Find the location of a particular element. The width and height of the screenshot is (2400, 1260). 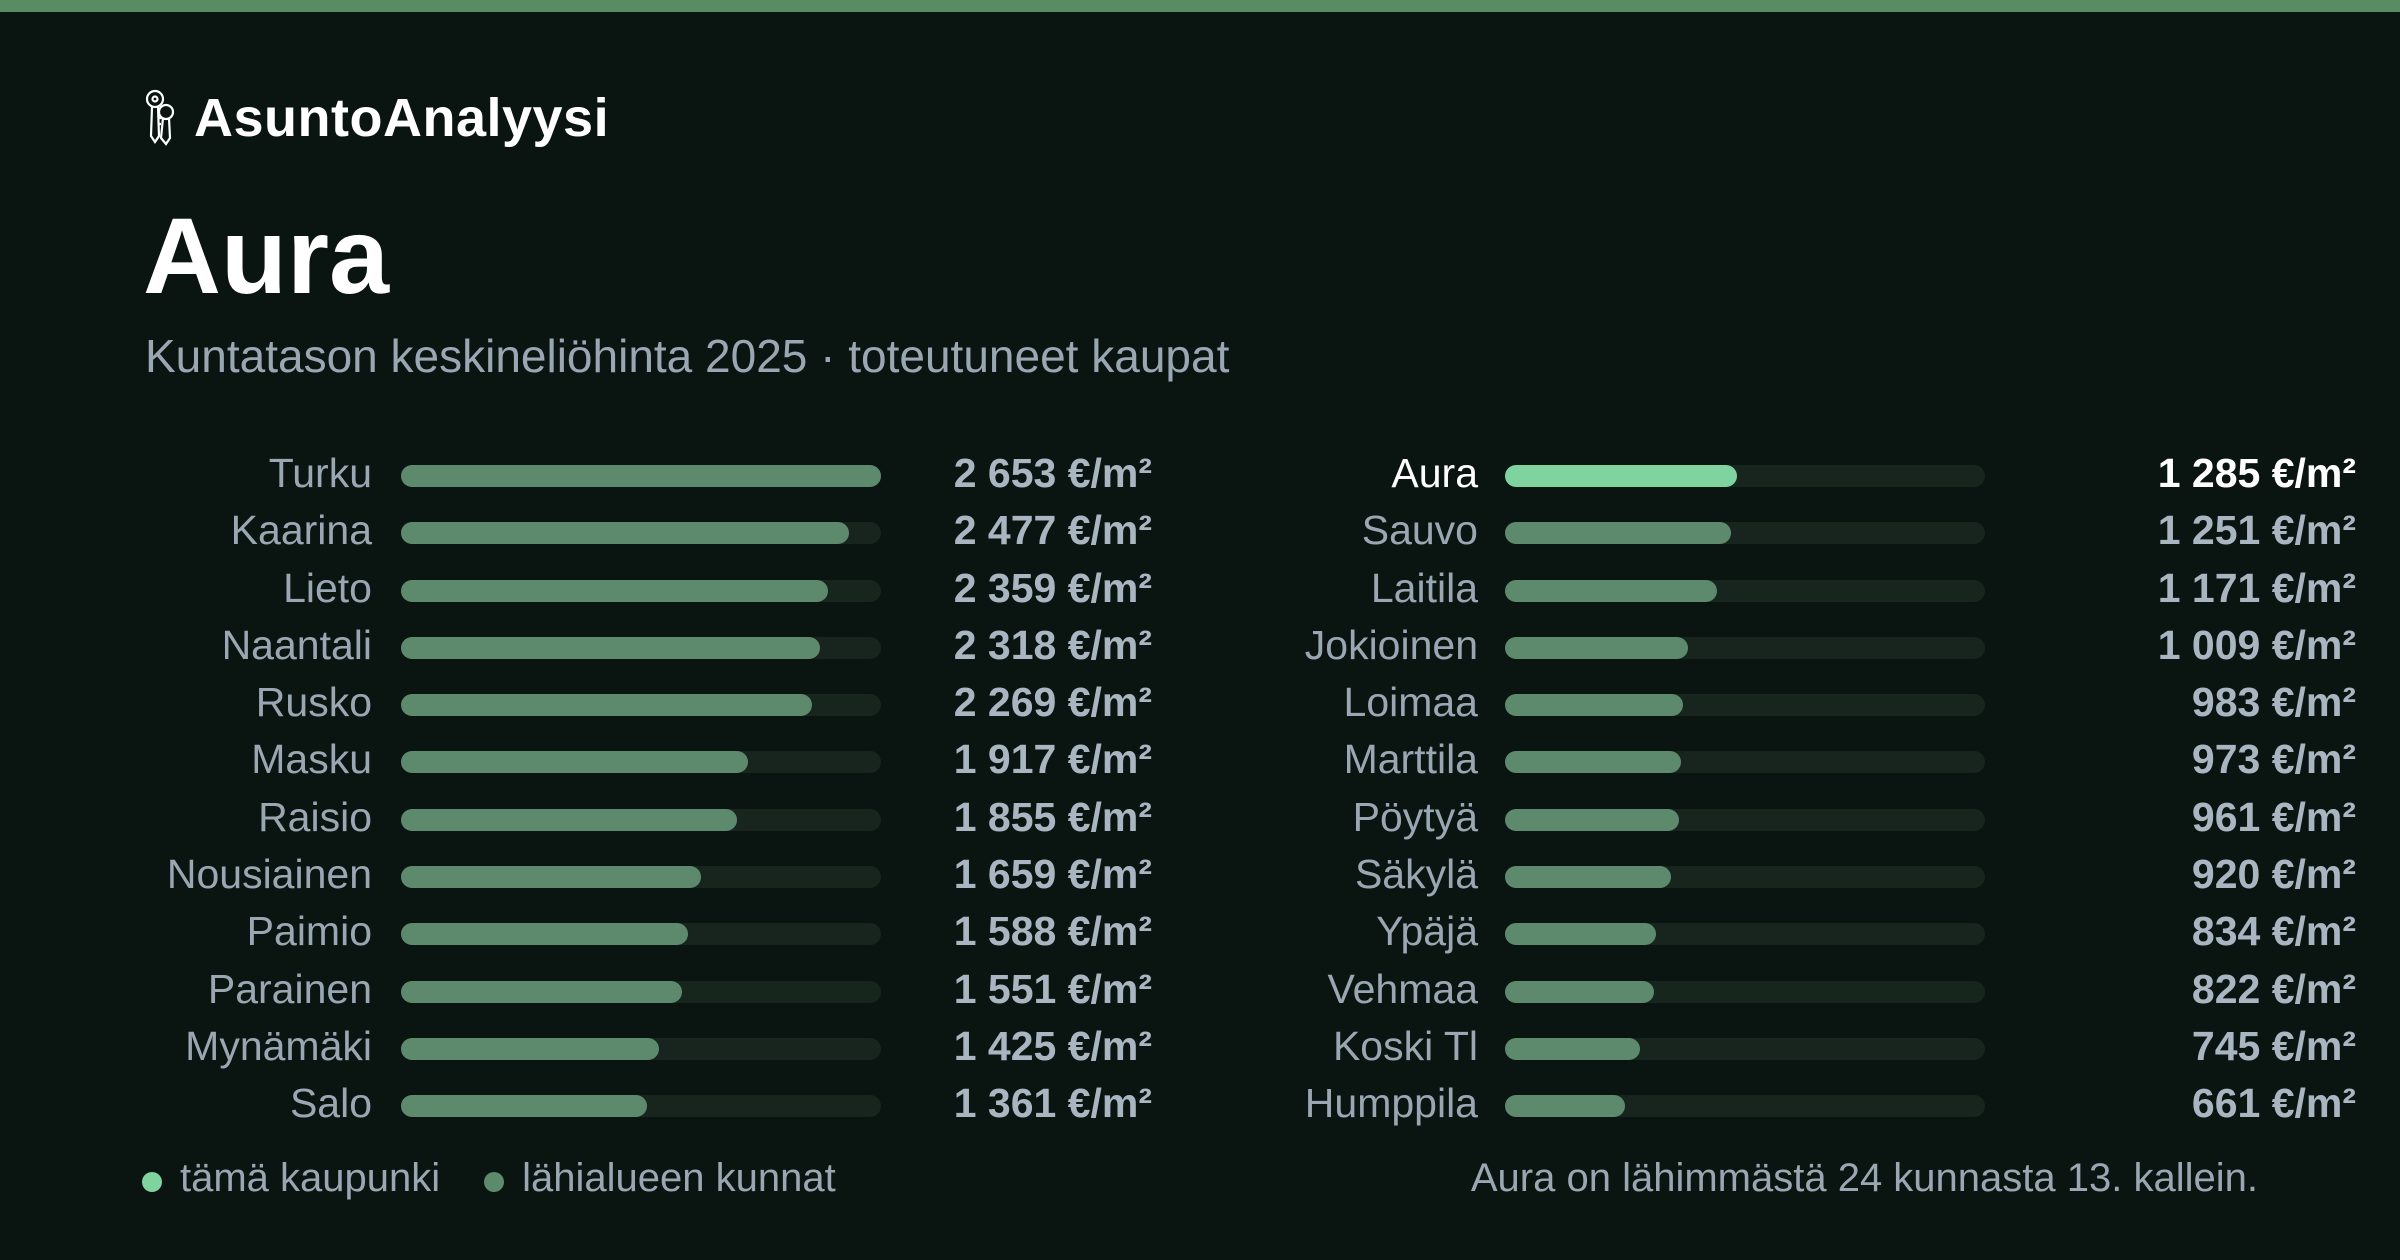

bar-category-label: Humppila is located at coordinates (1391, 1103).